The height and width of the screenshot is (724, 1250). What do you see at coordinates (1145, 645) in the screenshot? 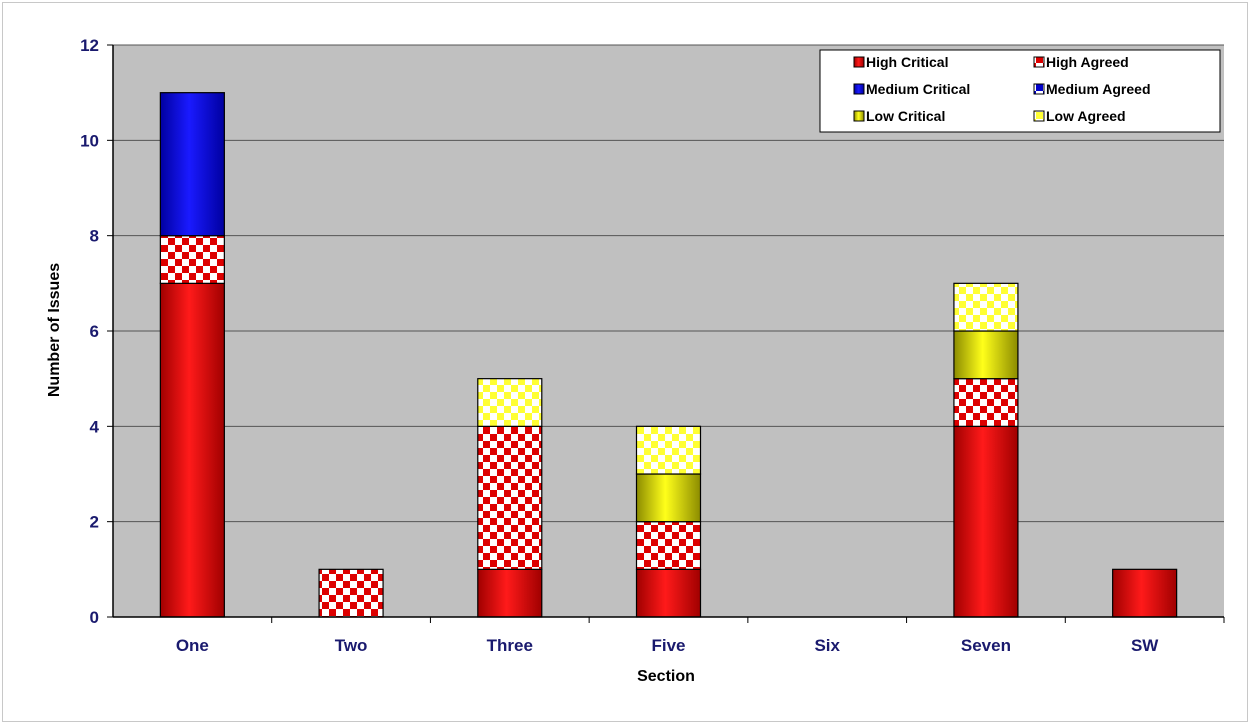
I see `x-tick-label: SW` at bounding box center [1145, 645].